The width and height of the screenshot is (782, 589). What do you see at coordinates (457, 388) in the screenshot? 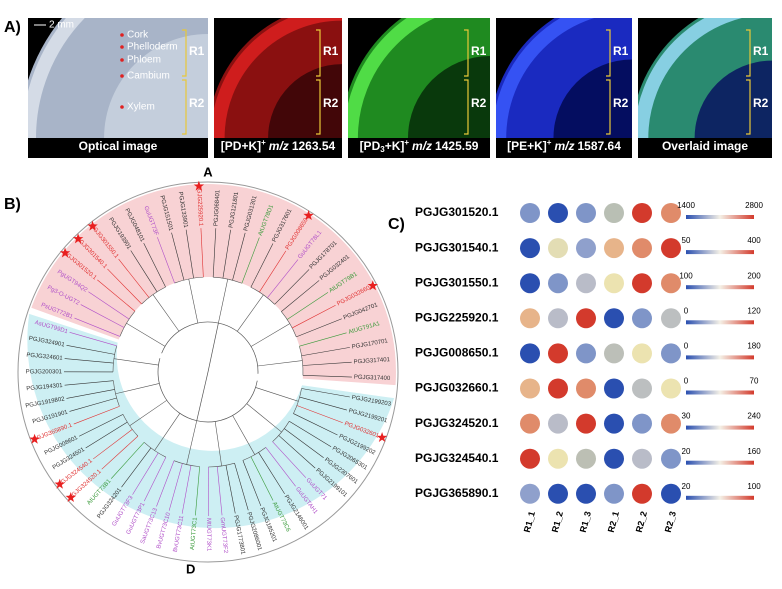
I see `gene-label: PGJG032660.1` at bounding box center [457, 388].